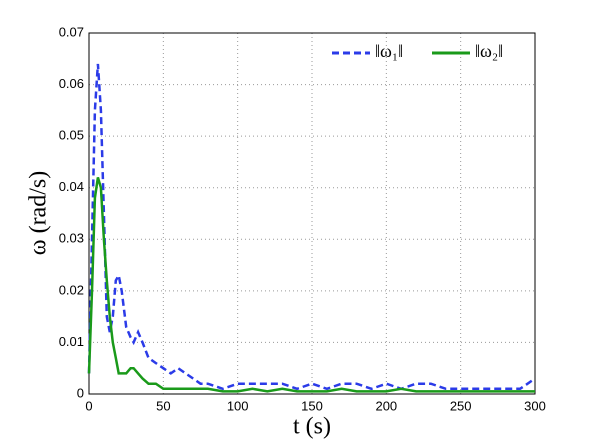  What do you see at coordinates (535, 405) in the screenshot?
I see `x-tick-label: 300` at bounding box center [535, 405].